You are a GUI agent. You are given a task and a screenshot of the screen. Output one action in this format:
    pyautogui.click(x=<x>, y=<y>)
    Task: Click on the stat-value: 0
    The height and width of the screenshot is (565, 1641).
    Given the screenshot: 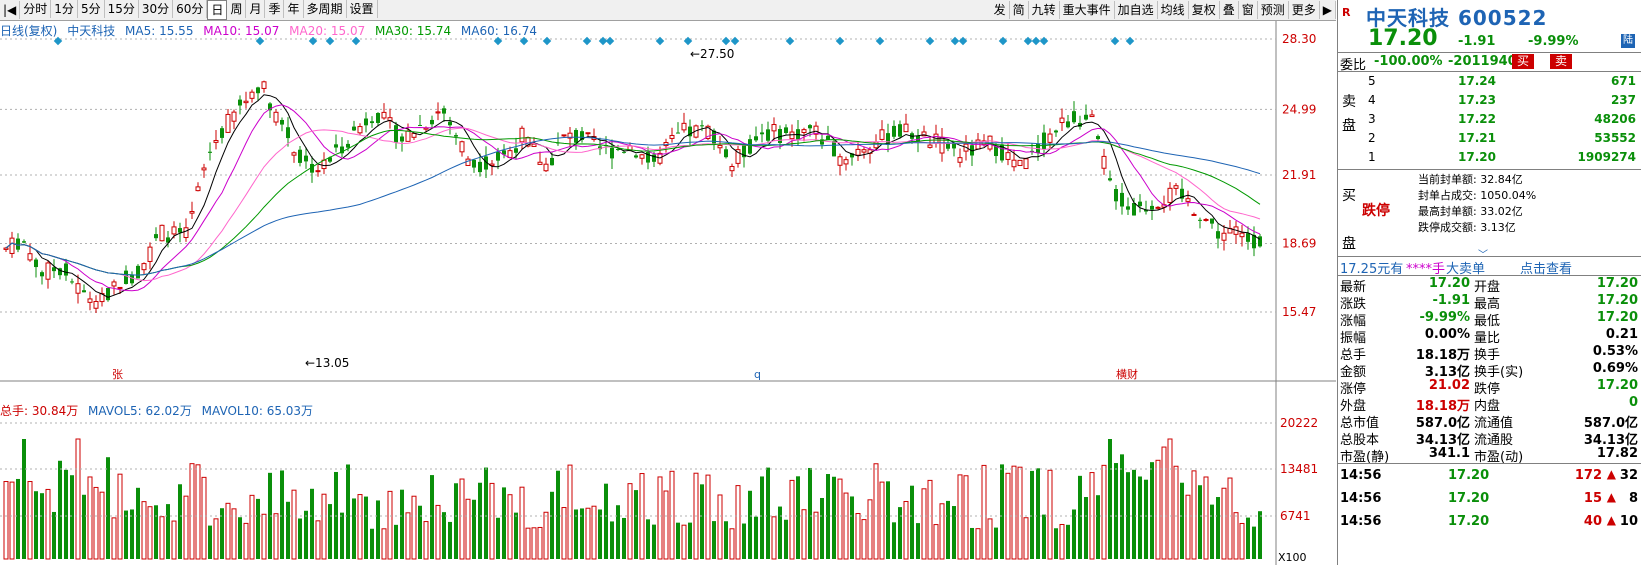 What is the action you would take?
    pyautogui.click(x=1633, y=402)
    